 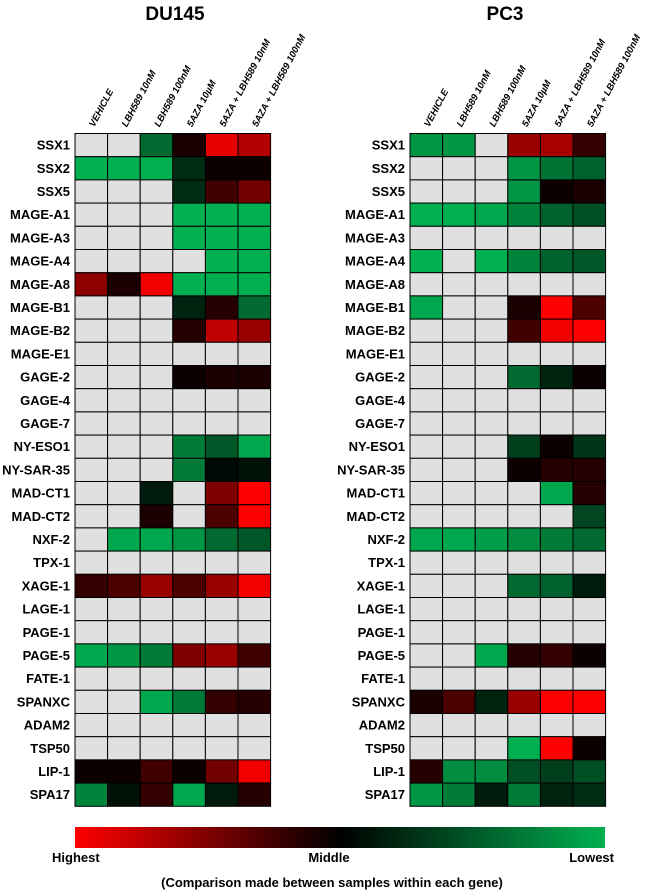 I want to click on pc3-gene-label-gage-2: GAGE-2, so click(x=380, y=377).